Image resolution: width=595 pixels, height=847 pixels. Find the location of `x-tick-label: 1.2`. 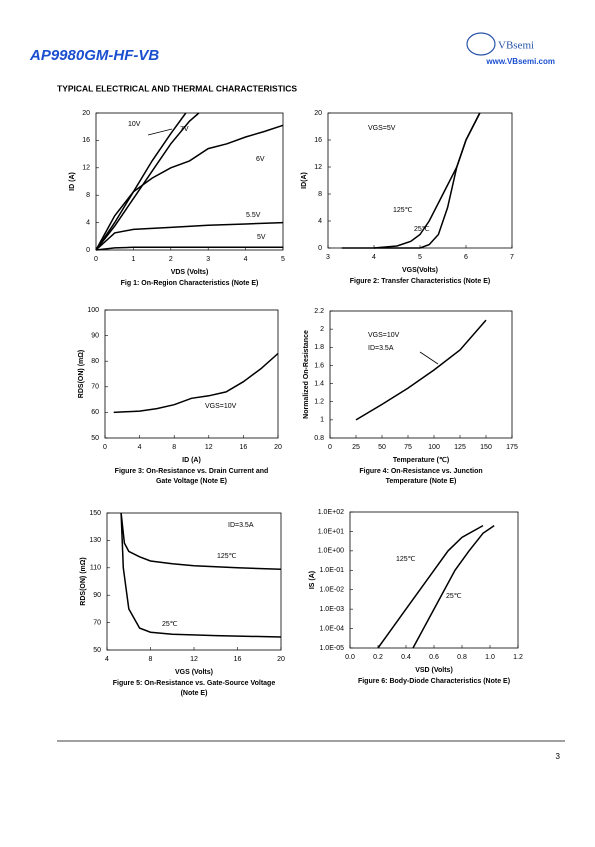

x-tick-label: 1.2 is located at coordinates (518, 657).